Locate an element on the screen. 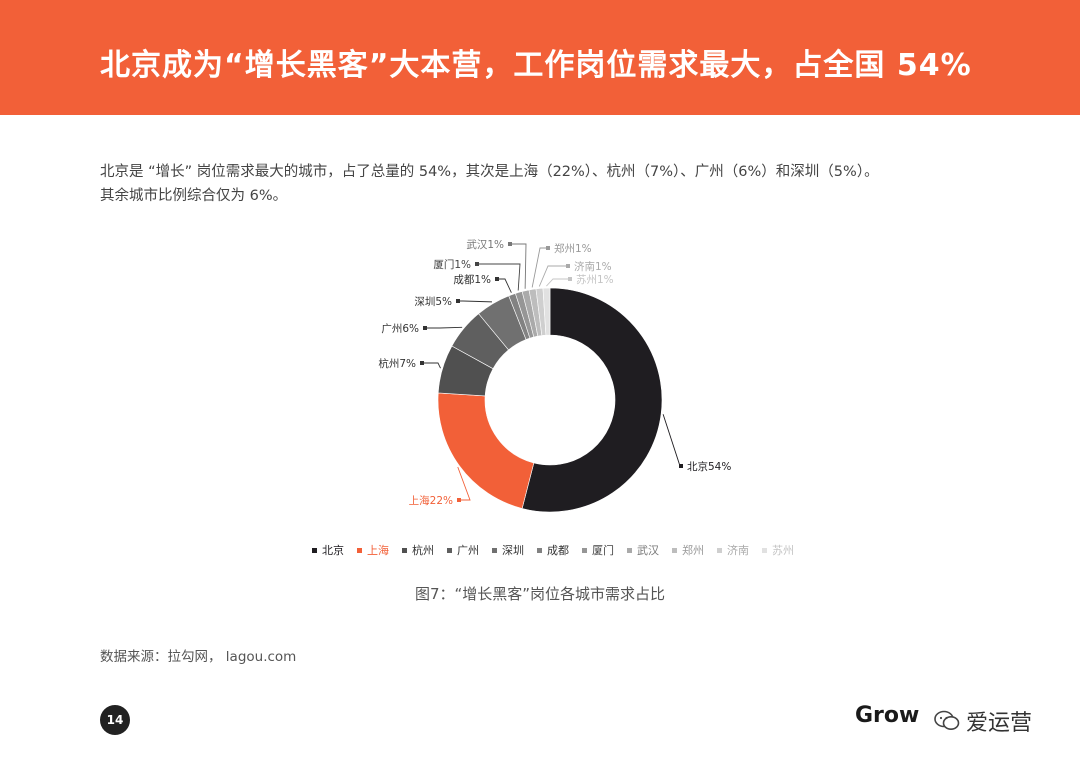 Image resolution: width=1080 pixels, height=769 pixels. data-label-6: 厦门1% is located at coordinates (452, 264).